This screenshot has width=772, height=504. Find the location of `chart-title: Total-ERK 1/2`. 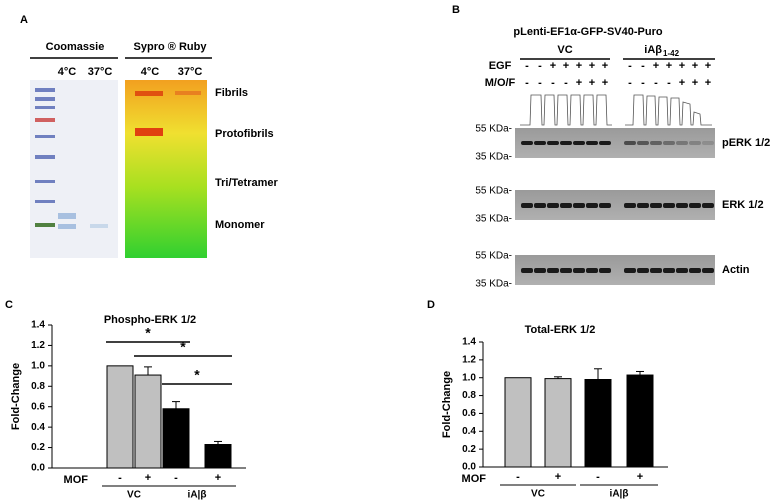

chart-title: Total-ERK 1/2 is located at coordinates (560, 330).